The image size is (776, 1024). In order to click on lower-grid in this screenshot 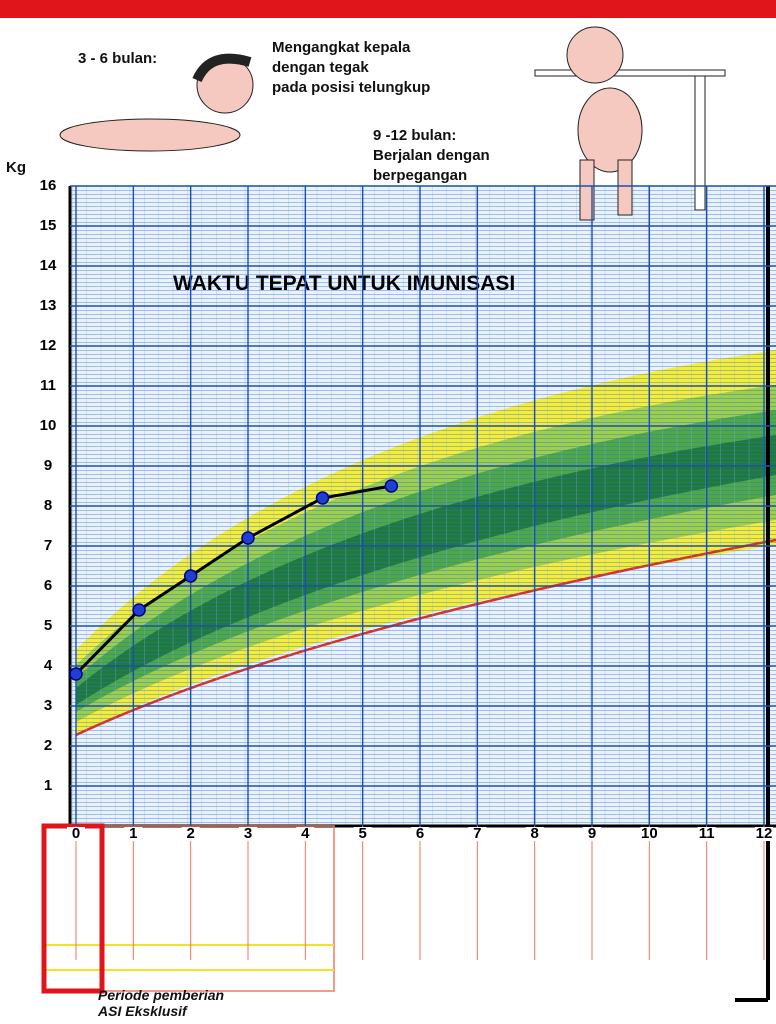, I will do `click(189, 908)`.